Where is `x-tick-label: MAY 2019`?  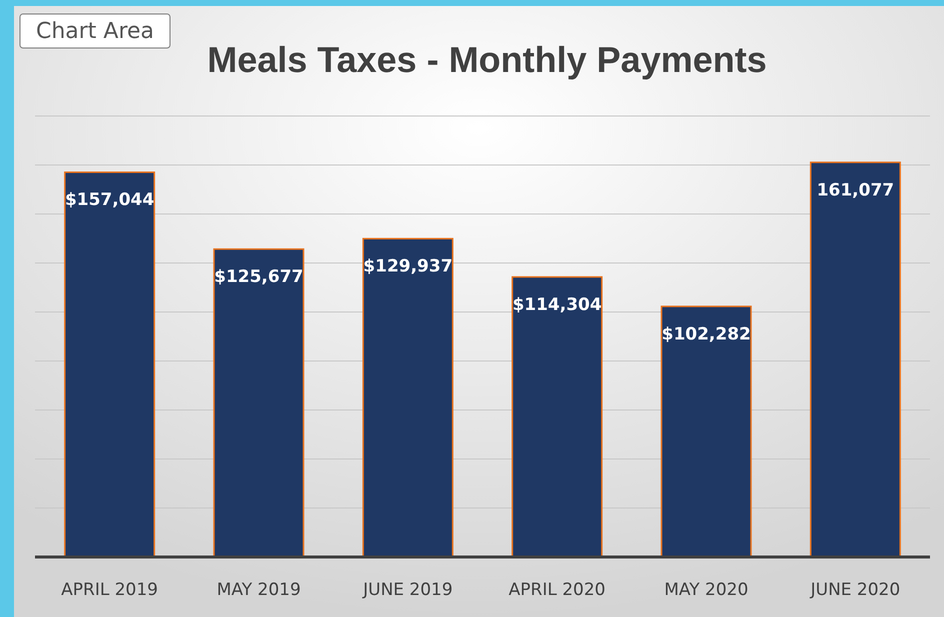
x-tick-label: MAY 2019 is located at coordinates (258, 590).